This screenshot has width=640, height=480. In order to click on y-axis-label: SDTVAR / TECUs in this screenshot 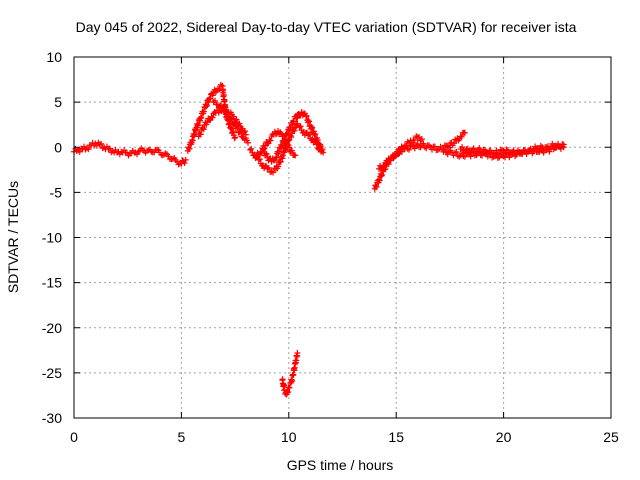, I will do `click(13, 237)`.